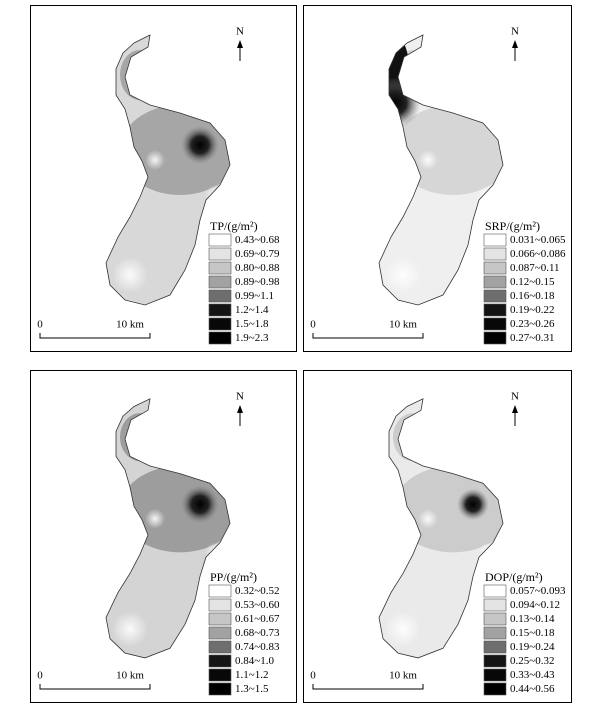 This screenshot has width=607, height=713. I want to click on legend-label: 0.087~0.11, so click(535, 268).